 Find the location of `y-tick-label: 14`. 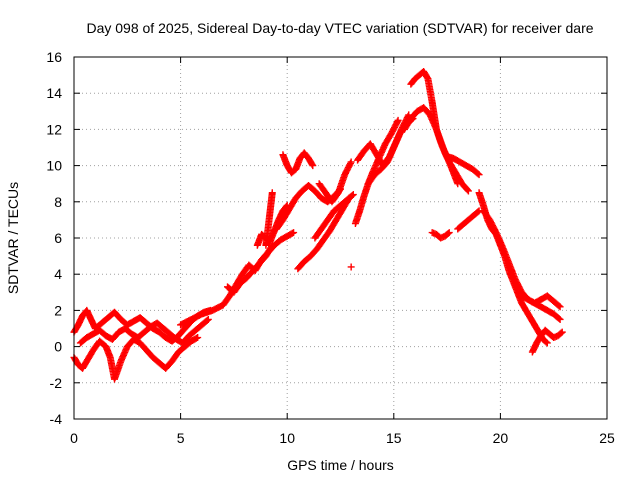

y-tick-label: 14 is located at coordinates (54, 93).